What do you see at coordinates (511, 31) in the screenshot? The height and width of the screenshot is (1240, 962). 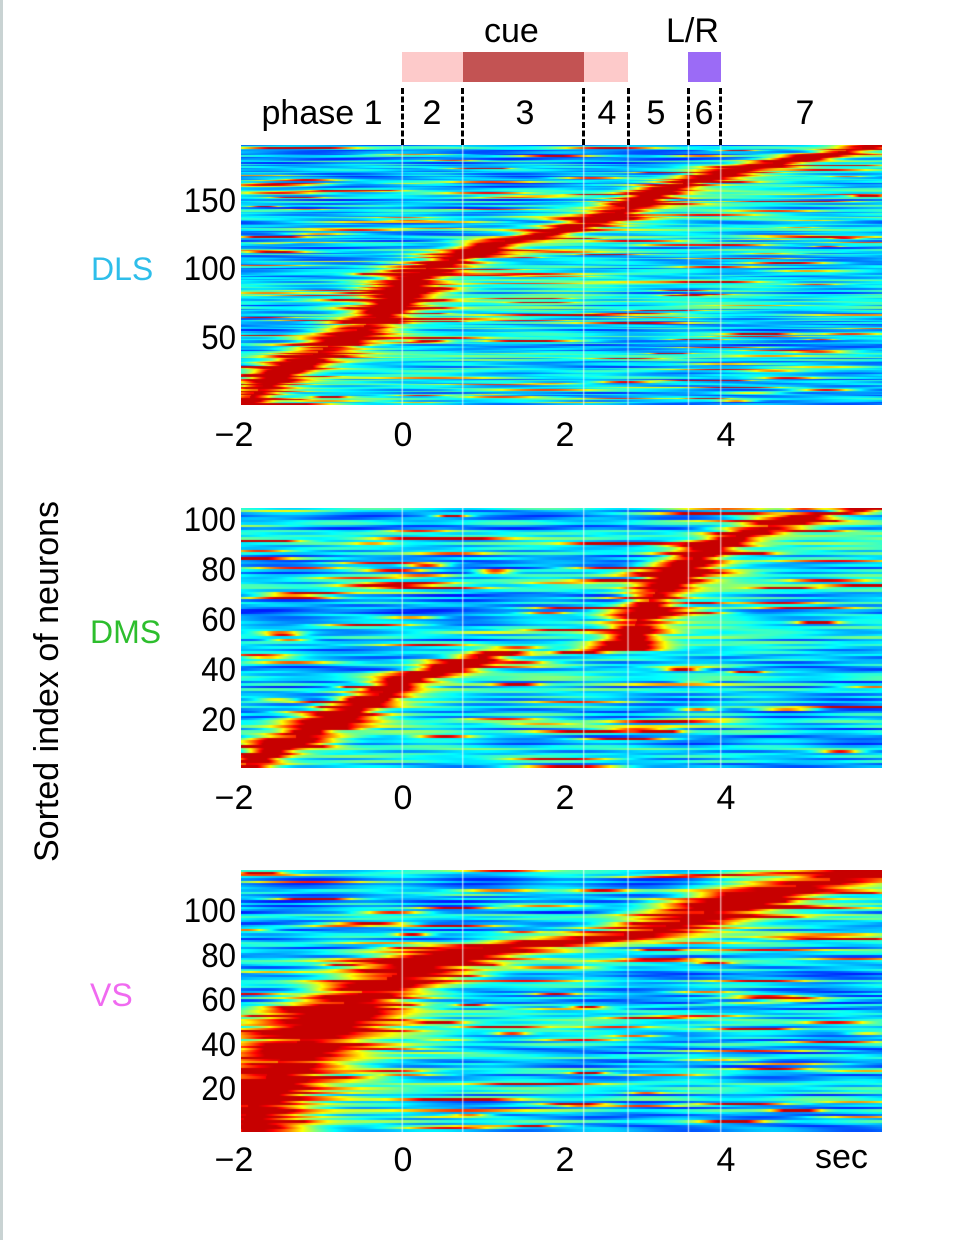 I see `cue-label: cue` at bounding box center [511, 31].